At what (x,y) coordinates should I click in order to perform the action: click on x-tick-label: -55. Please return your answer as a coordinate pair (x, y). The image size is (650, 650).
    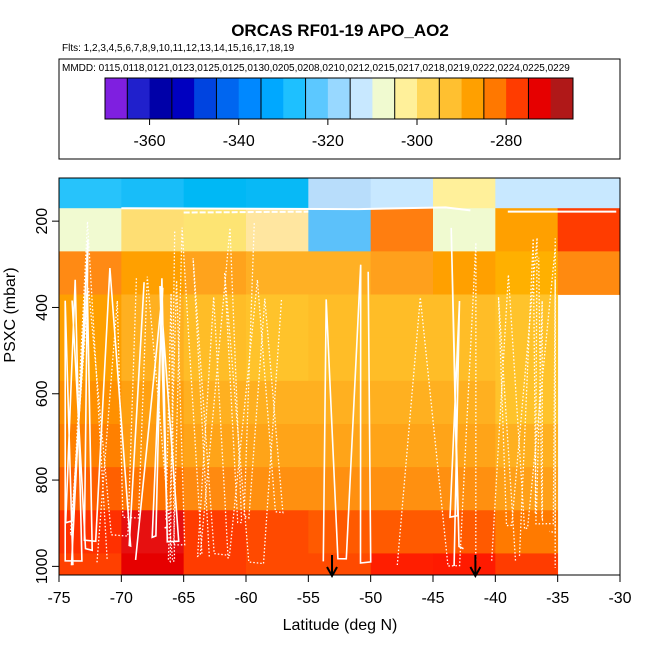
    Looking at the image, I should click on (308, 598).